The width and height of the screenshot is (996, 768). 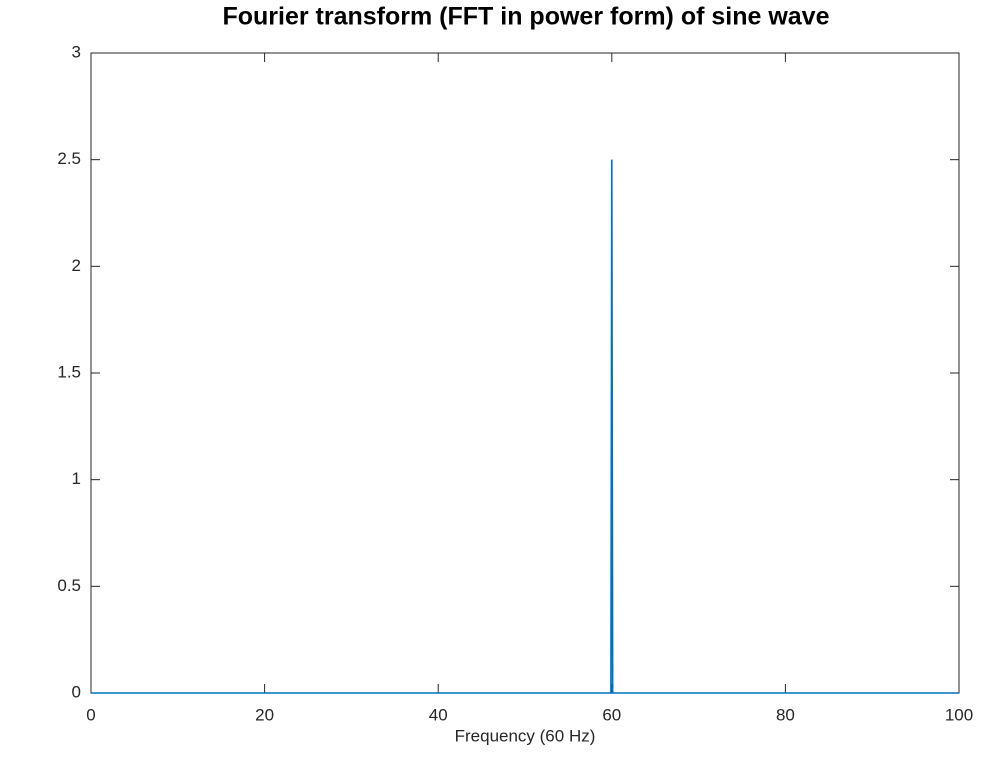 What do you see at coordinates (264, 714) in the screenshot?
I see `x-tick-label: 20` at bounding box center [264, 714].